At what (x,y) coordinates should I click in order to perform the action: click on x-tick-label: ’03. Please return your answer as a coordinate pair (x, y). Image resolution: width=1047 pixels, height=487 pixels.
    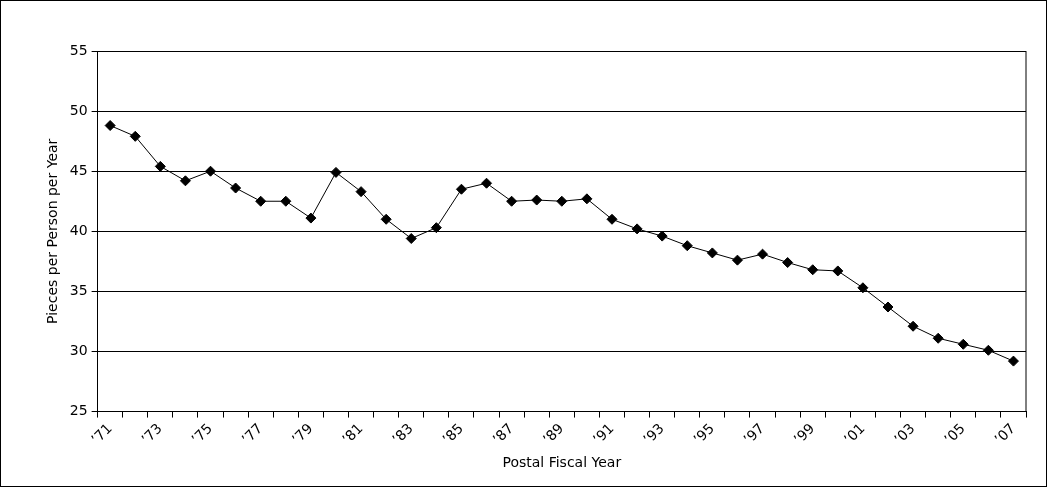
    Looking at the image, I should click on (904, 433).